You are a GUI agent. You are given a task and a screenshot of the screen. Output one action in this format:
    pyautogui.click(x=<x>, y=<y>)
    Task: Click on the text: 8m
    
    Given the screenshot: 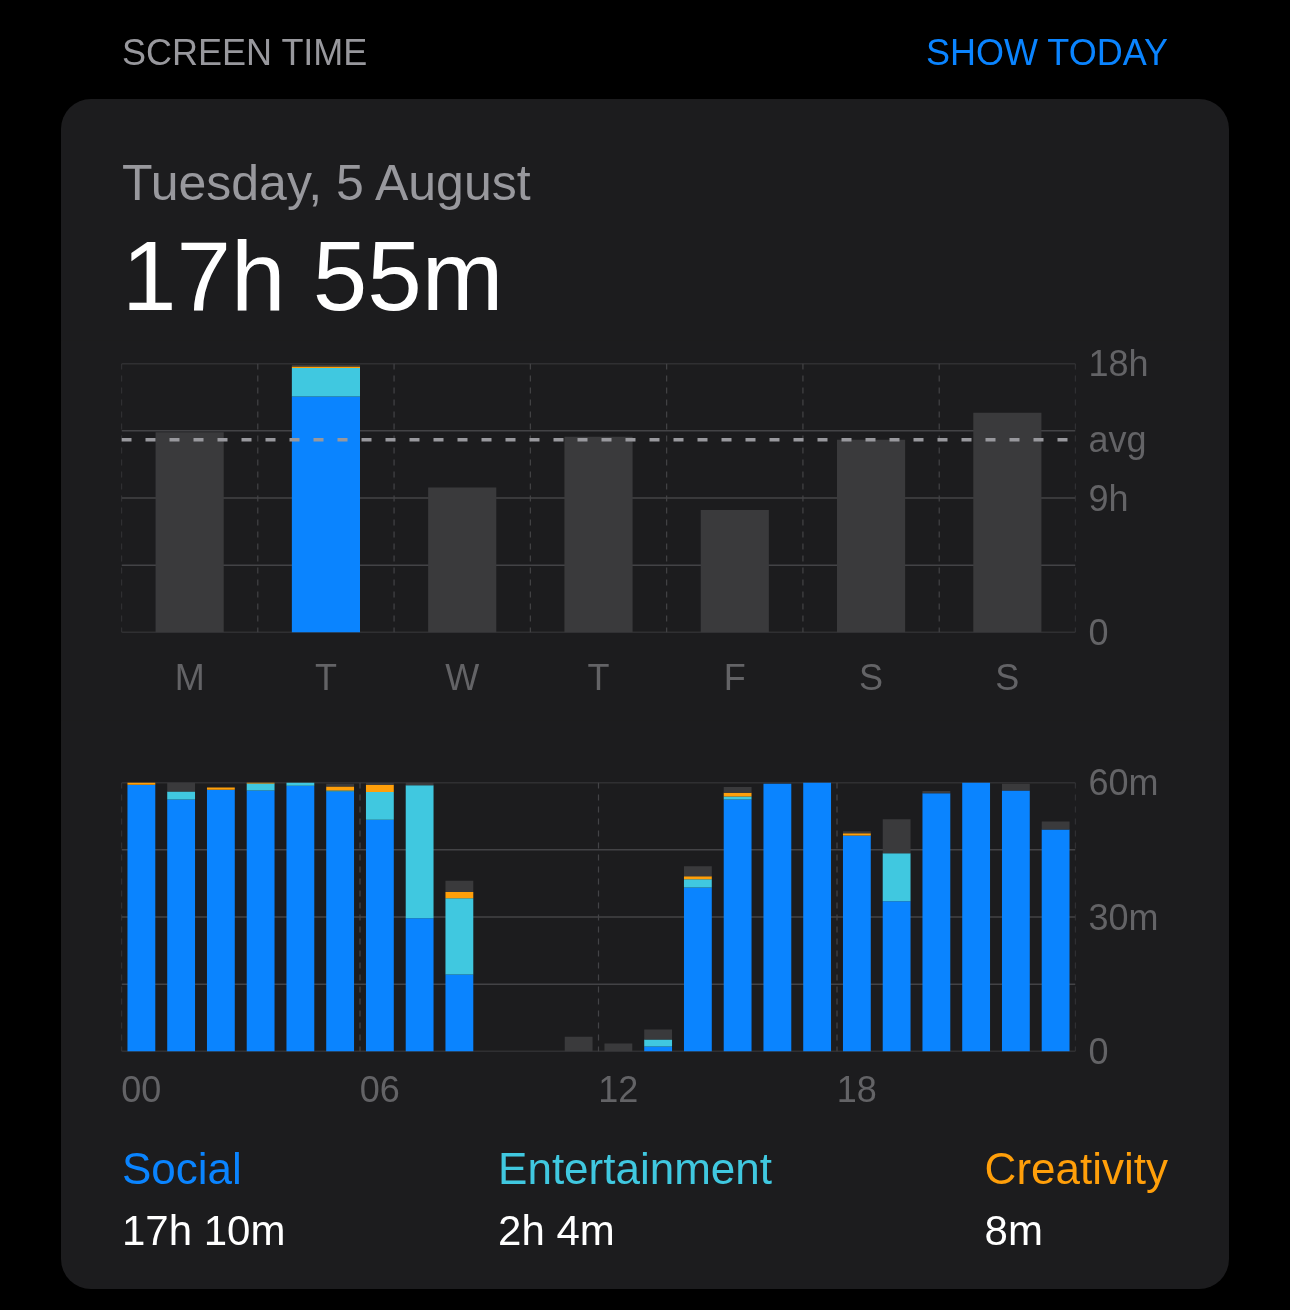 What is the action you would take?
    pyautogui.click(x=1014, y=1230)
    